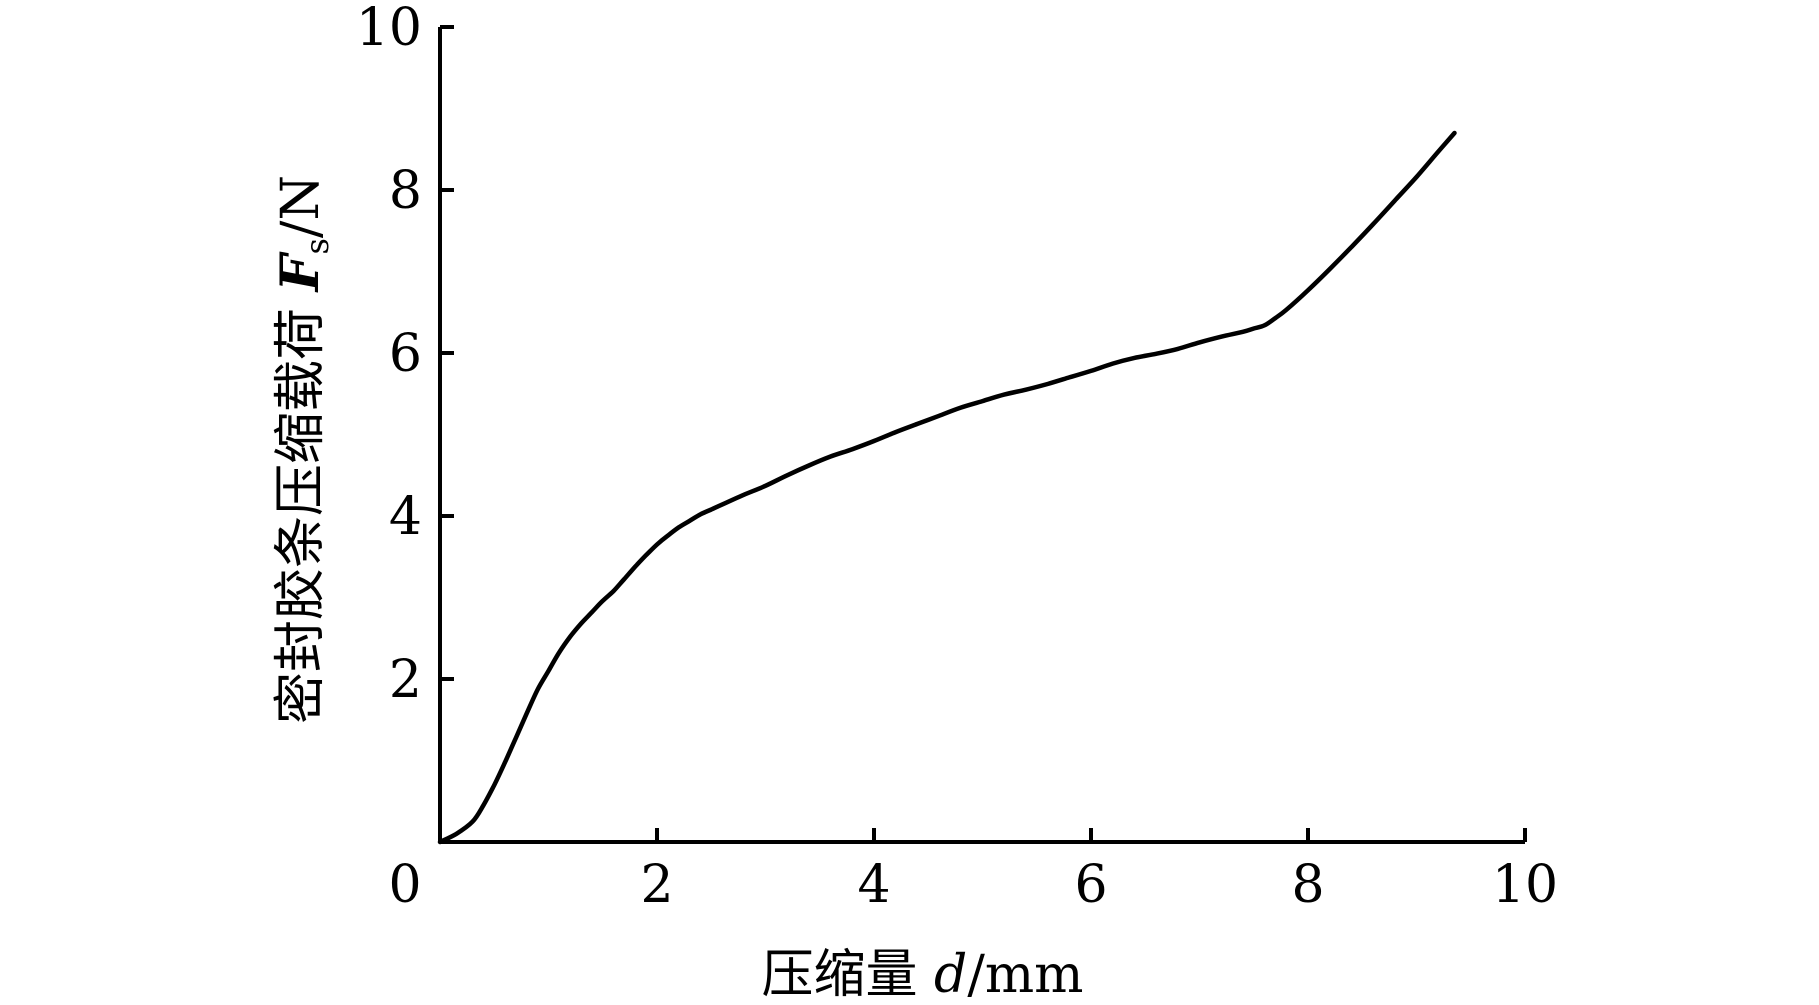 The height and width of the screenshot is (1005, 1819). I want to click on x-axis-label-prefix: 压缩量, so click(848, 975).